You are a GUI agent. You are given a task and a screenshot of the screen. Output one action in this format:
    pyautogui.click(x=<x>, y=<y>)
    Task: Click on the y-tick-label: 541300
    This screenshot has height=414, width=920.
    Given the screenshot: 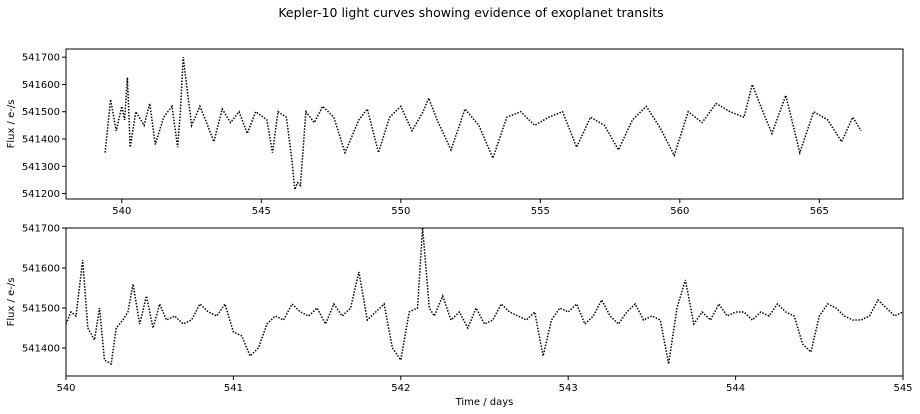 What is the action you would take?
    pyautogui.click(x=41, y=167)
    